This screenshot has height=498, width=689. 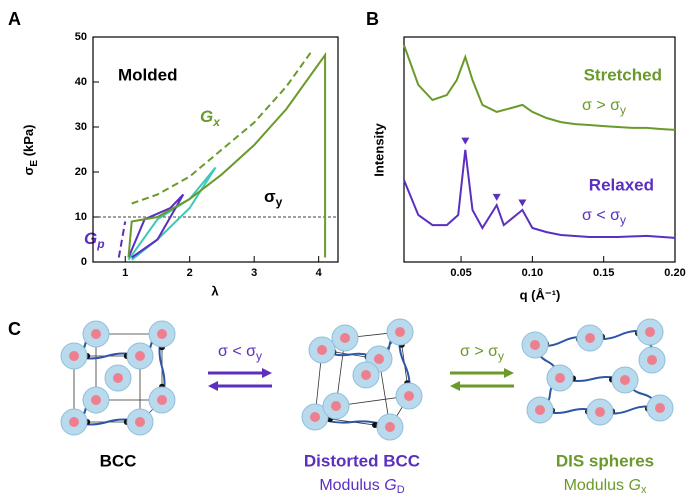 I want to click on x-tick-label: 0.15, so click(x=603, y=273).